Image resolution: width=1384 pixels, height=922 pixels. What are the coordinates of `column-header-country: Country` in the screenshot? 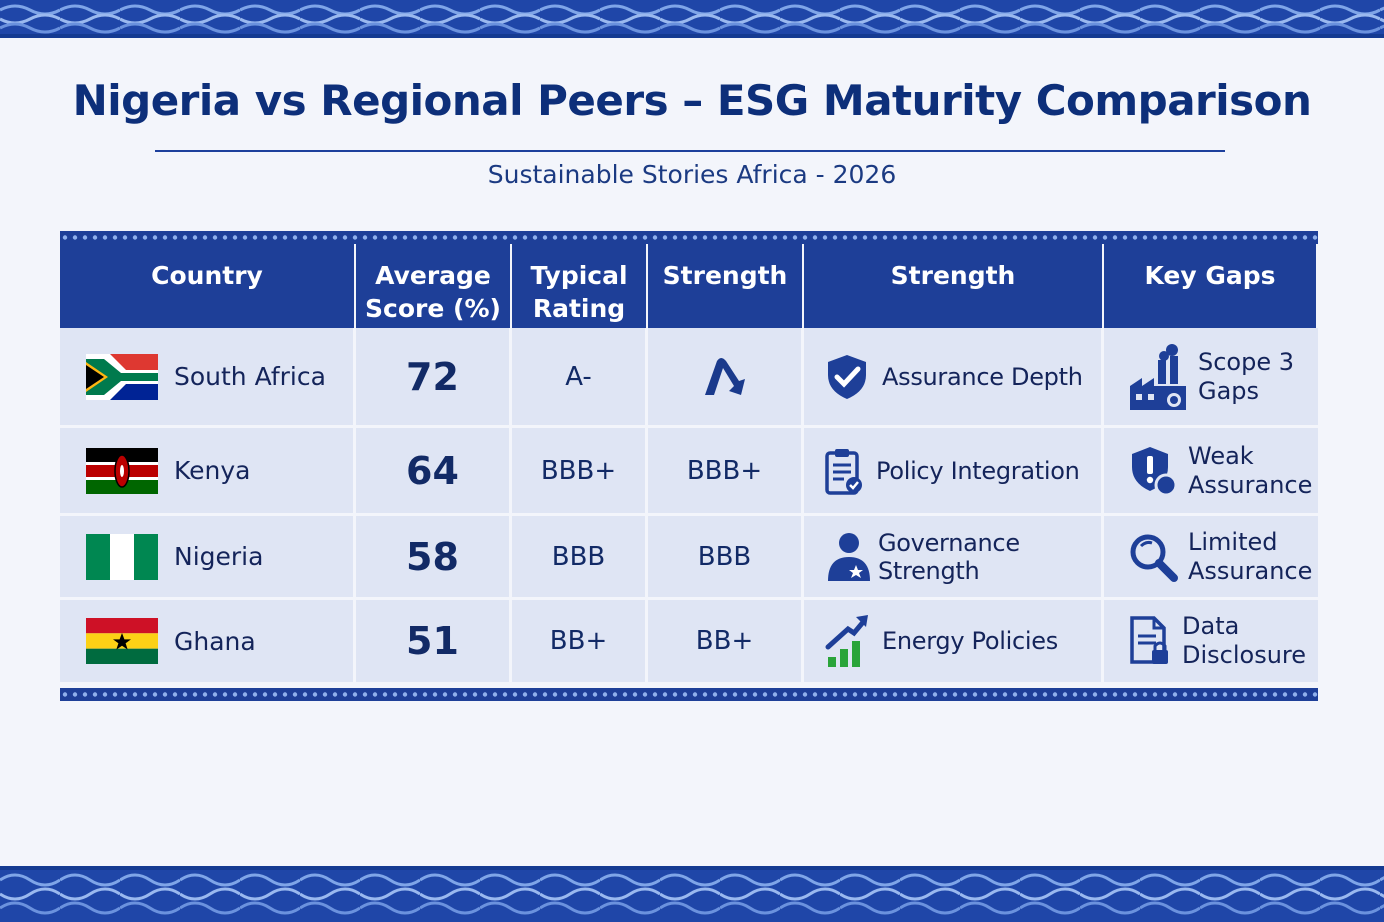 It's located at (208, 286).